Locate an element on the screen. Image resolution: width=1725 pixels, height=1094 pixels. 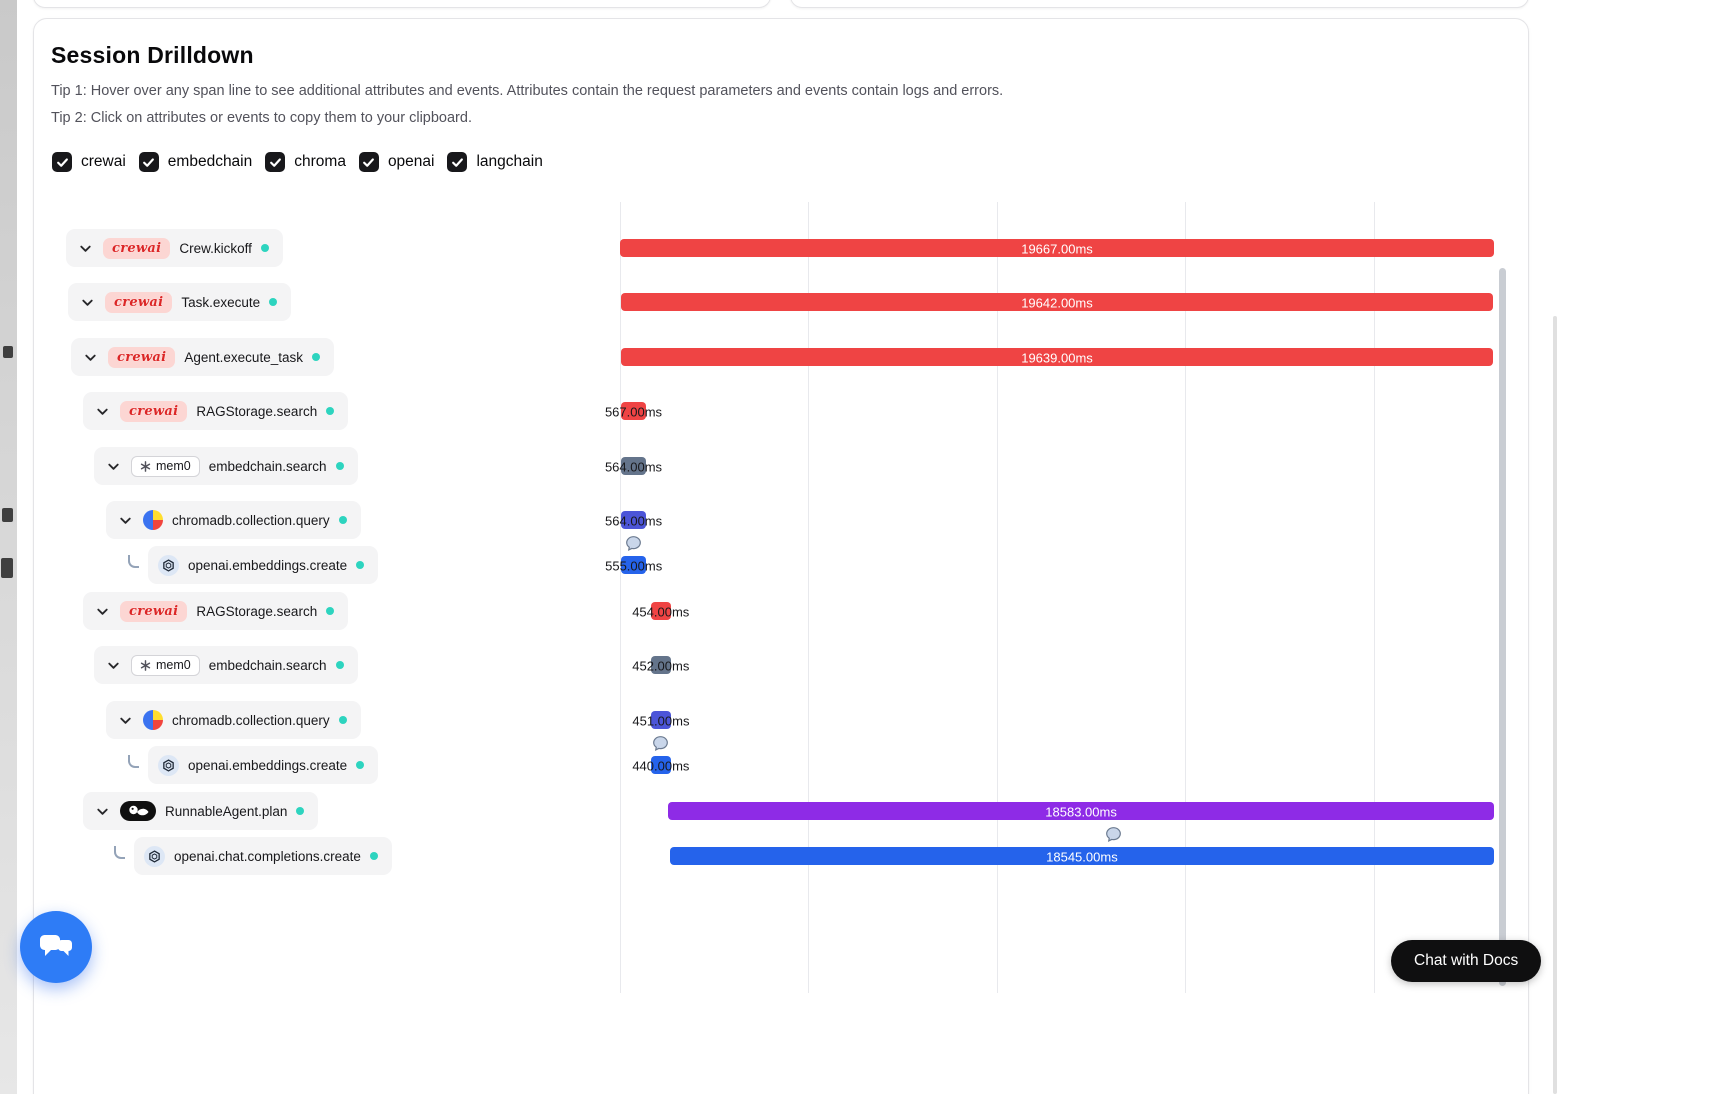
filter-chroma: chroma is located at coordinates (305, 162).